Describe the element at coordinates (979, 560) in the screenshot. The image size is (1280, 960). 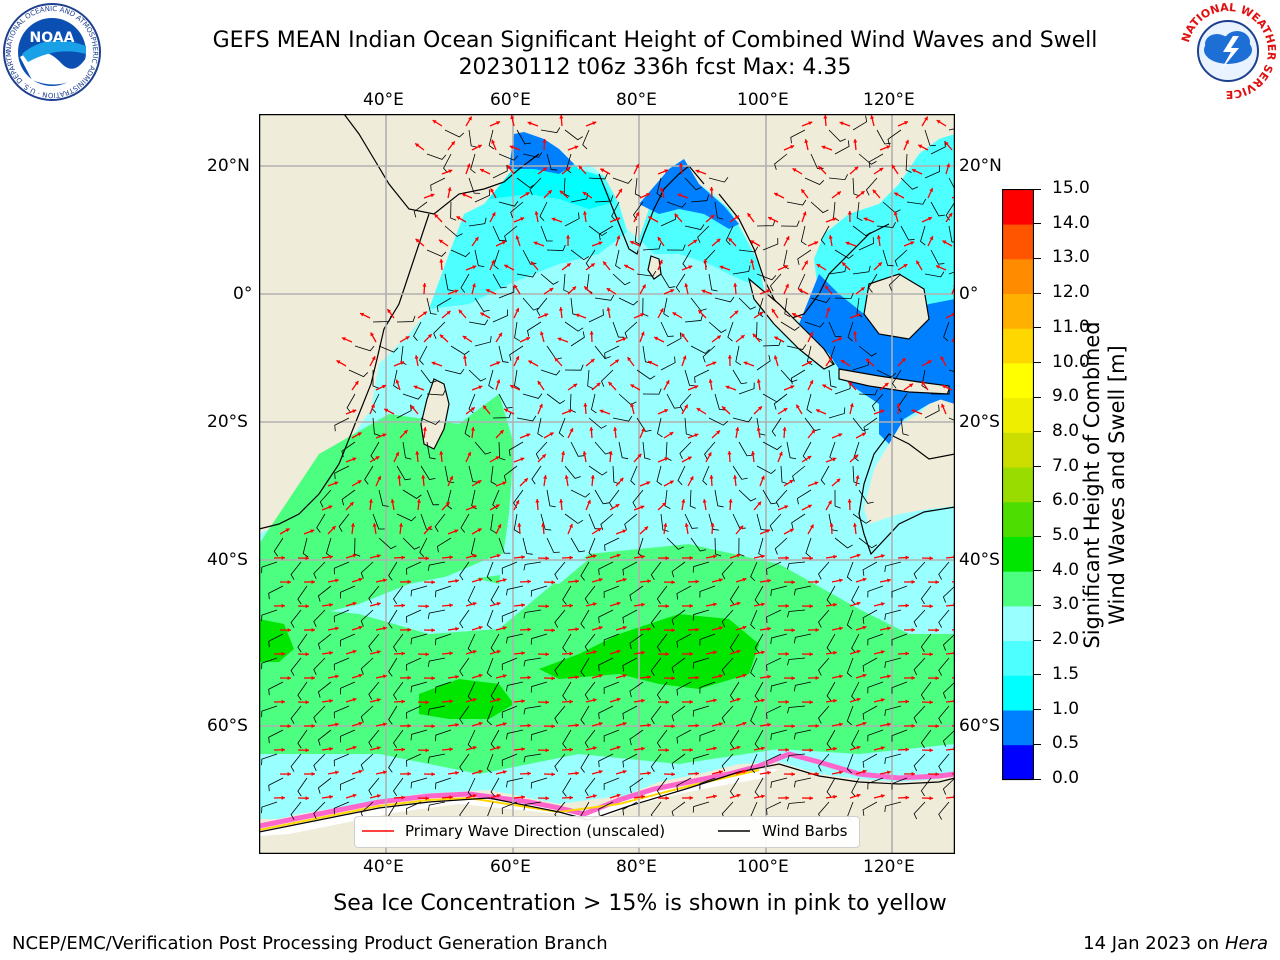
I see `lat-label-right-40s: 40°S` at that location.